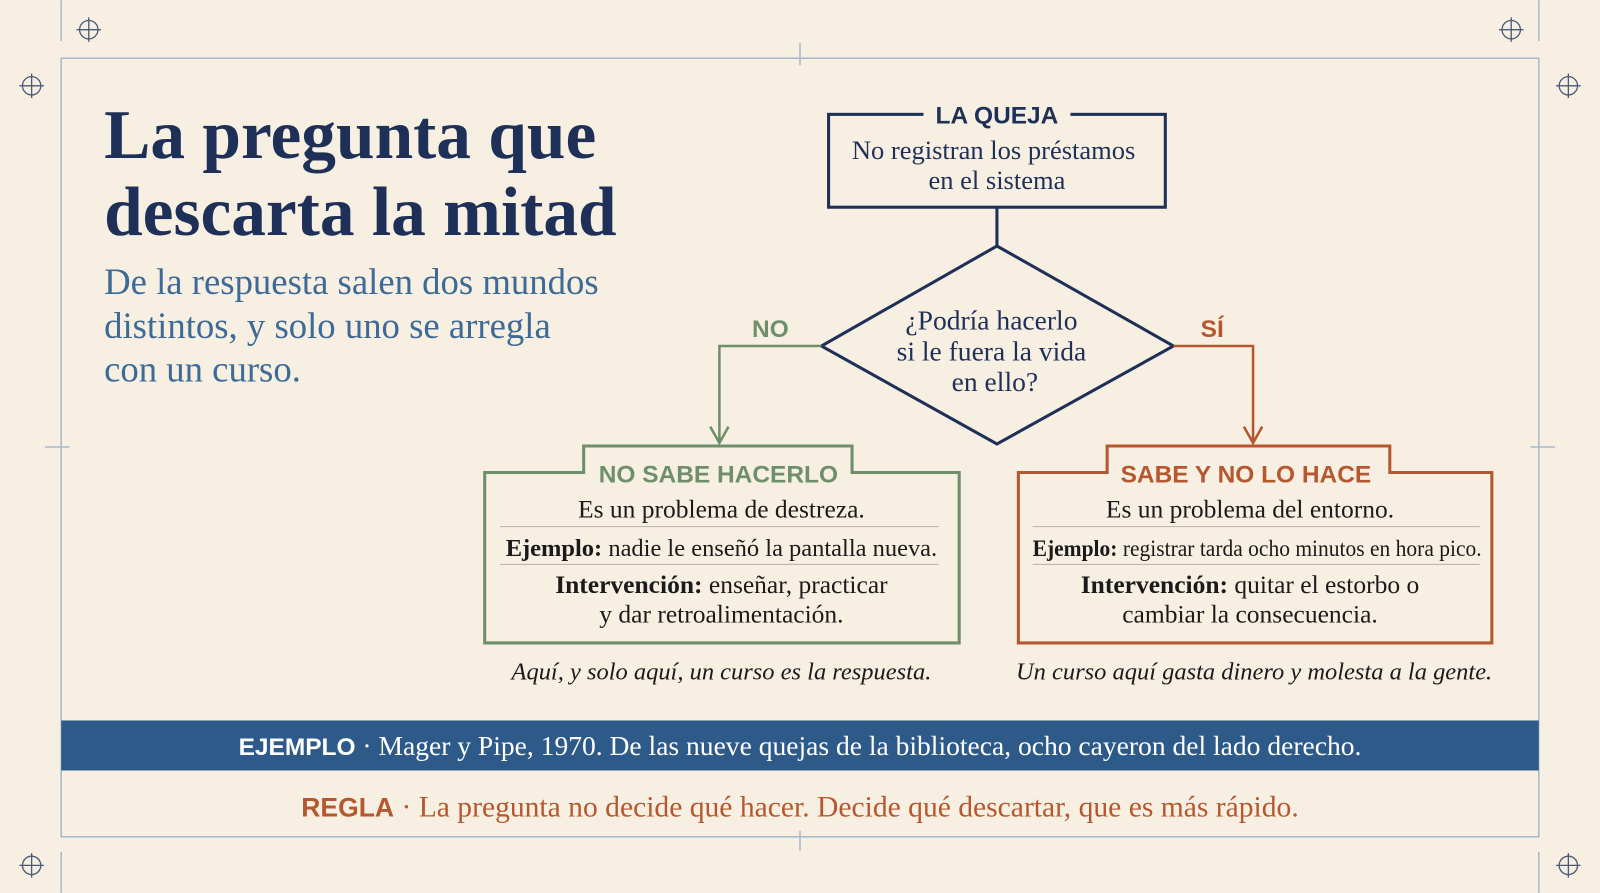 The image size is (1600, 893). Describe the element at coordinates (772, 548) in the screenshot. I see `example-text: nadie le enseñó la pantalla nueva.` at that location.